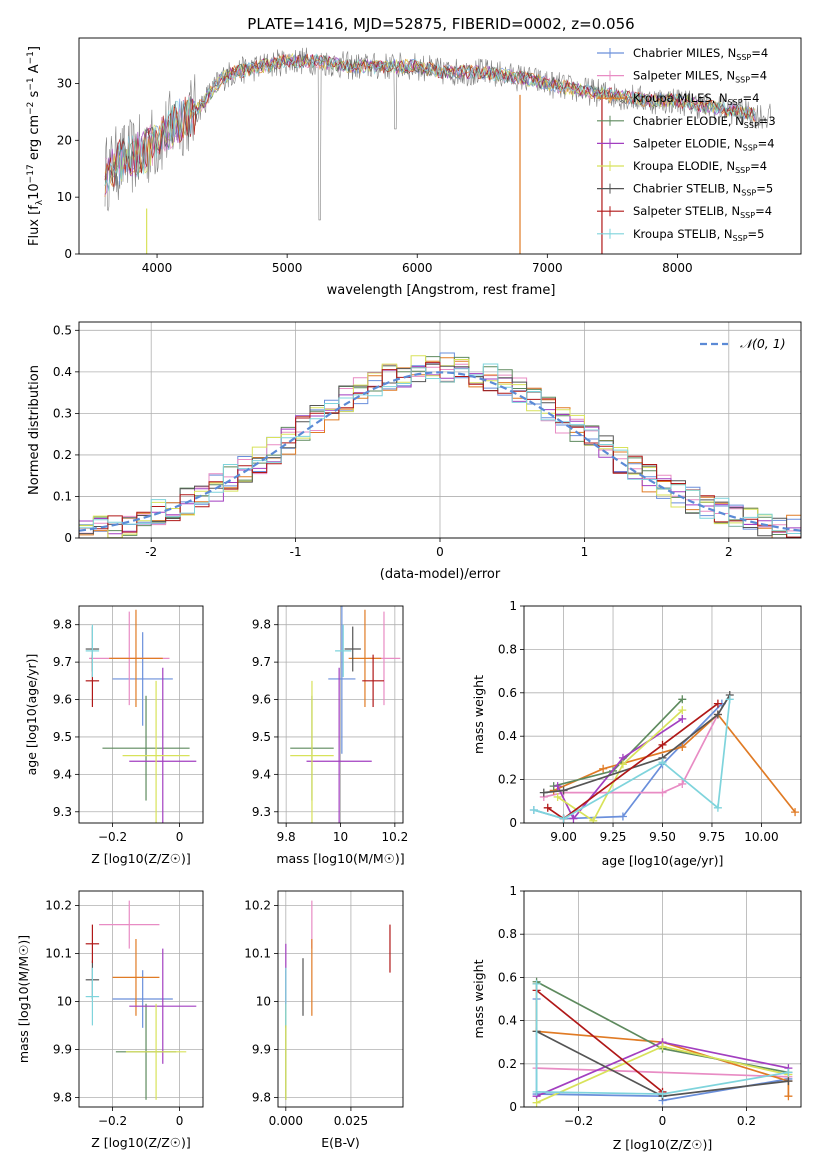 This screenshot has height=1170, width=819. I want to click on y-tick-label: 1, so click(513, 891).